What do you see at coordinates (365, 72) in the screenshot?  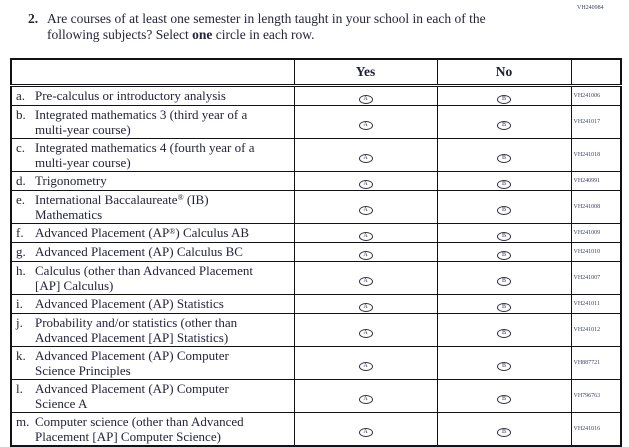 I see `column-header-yes: Yes` at bounding box center [365, 72].